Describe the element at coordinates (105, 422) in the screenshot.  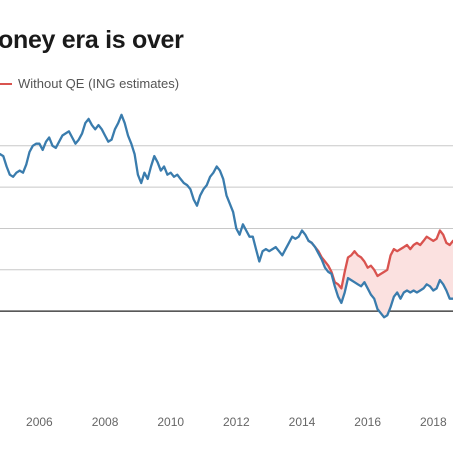
I see `x-tick-label-2008: 2008` at that location.